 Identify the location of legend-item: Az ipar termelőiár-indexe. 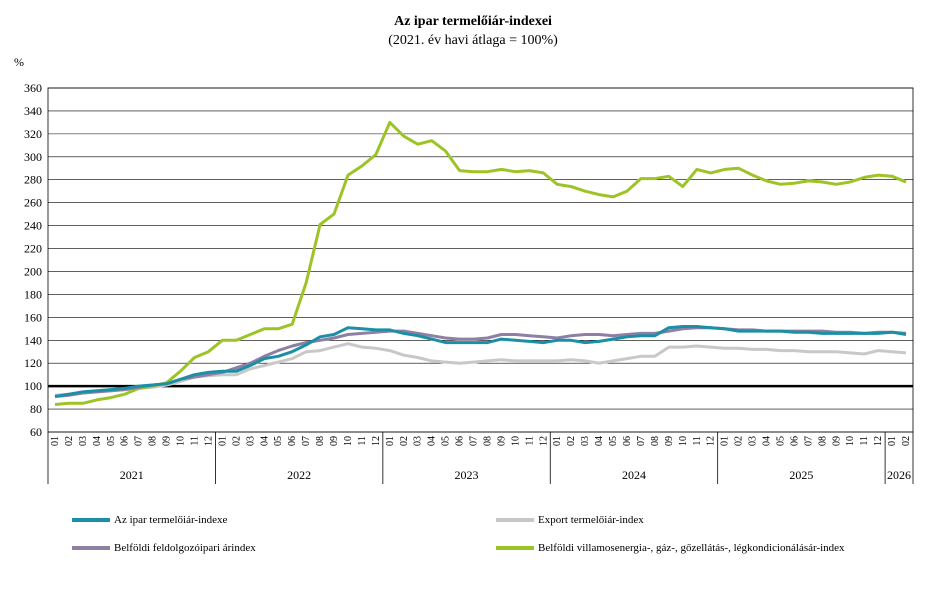
(149, 520).